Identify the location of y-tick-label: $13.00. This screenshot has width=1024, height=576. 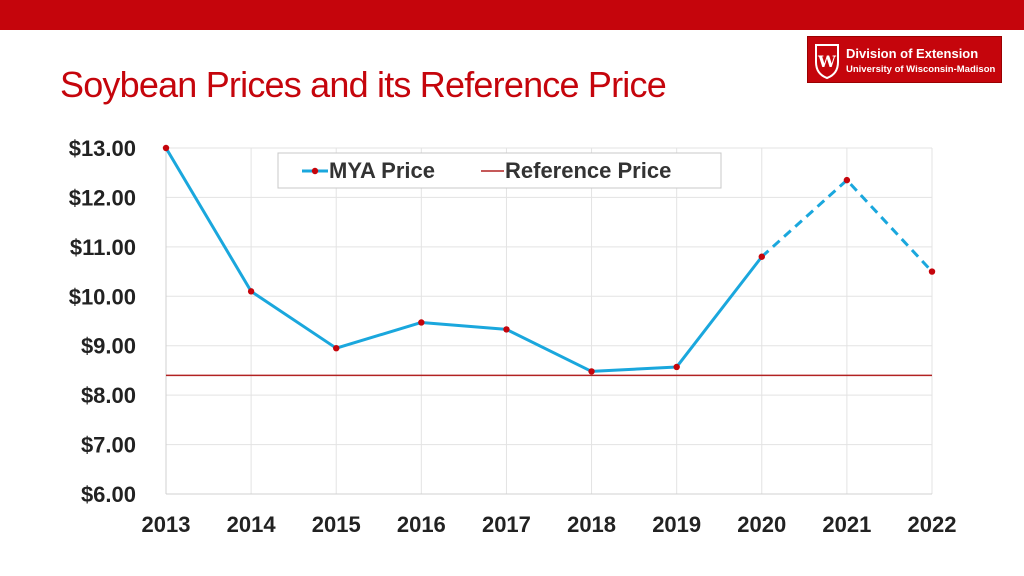
(102, 148).